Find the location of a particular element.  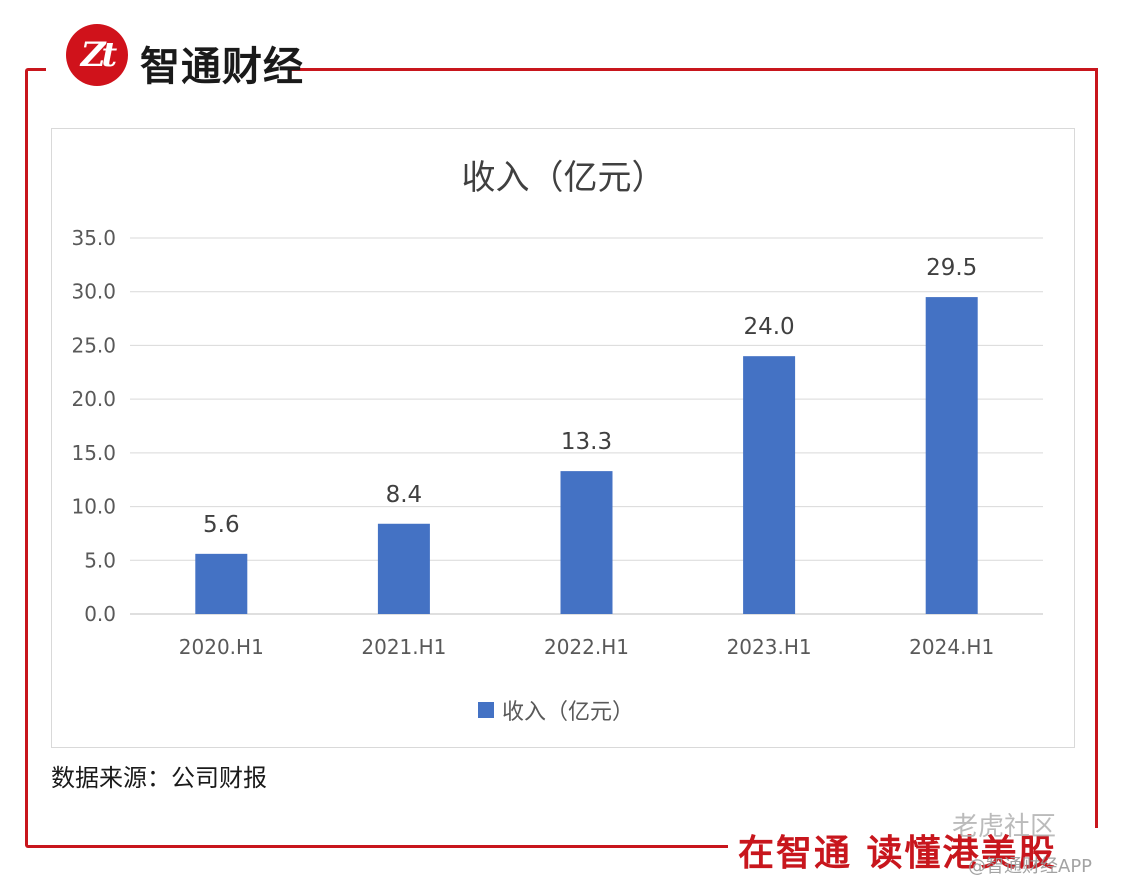

data-label: 8.4 is located at coordinates (404, 495).